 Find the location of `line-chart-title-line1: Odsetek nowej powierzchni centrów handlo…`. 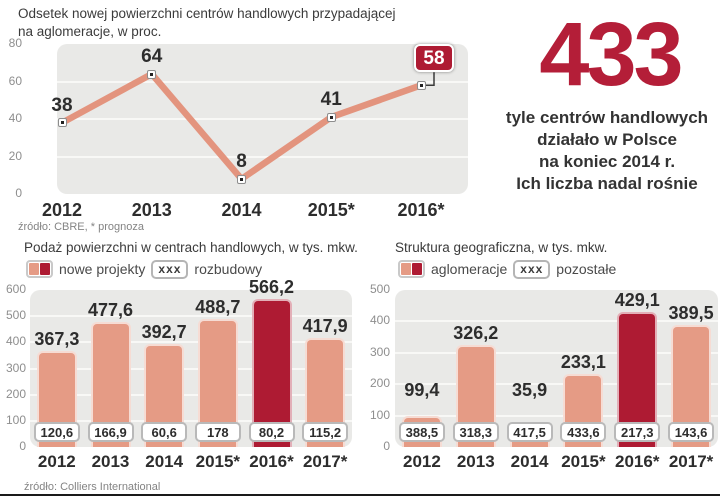

line-chart-title-line1: Odsetek nowej powierzchni centrów handlo… is located at coordinates (207, 13).